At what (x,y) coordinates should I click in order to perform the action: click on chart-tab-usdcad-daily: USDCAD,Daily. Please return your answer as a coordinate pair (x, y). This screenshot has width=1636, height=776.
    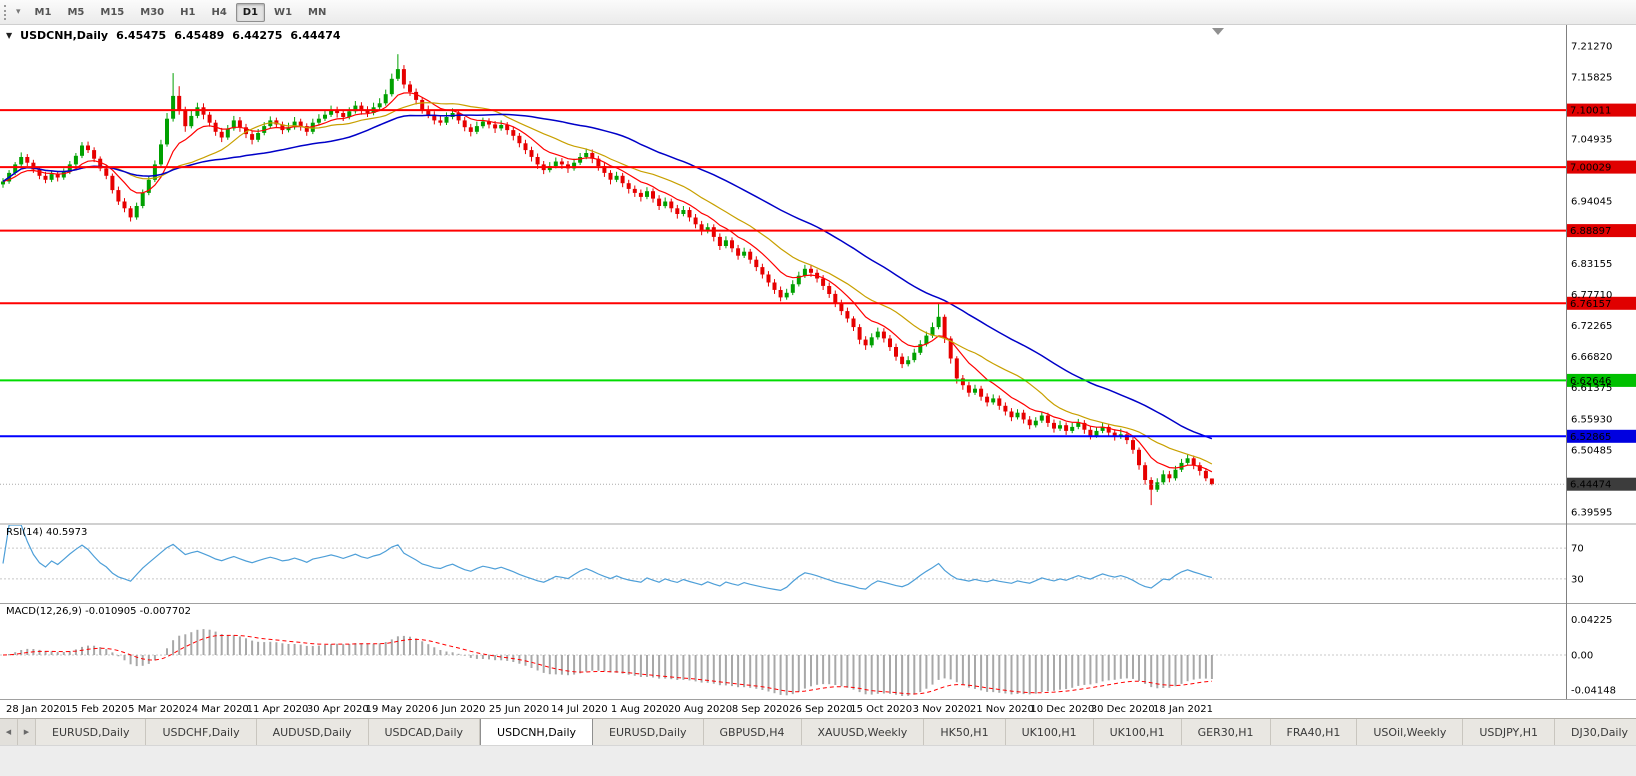
    Looking at the image, I should click on (425, 732).